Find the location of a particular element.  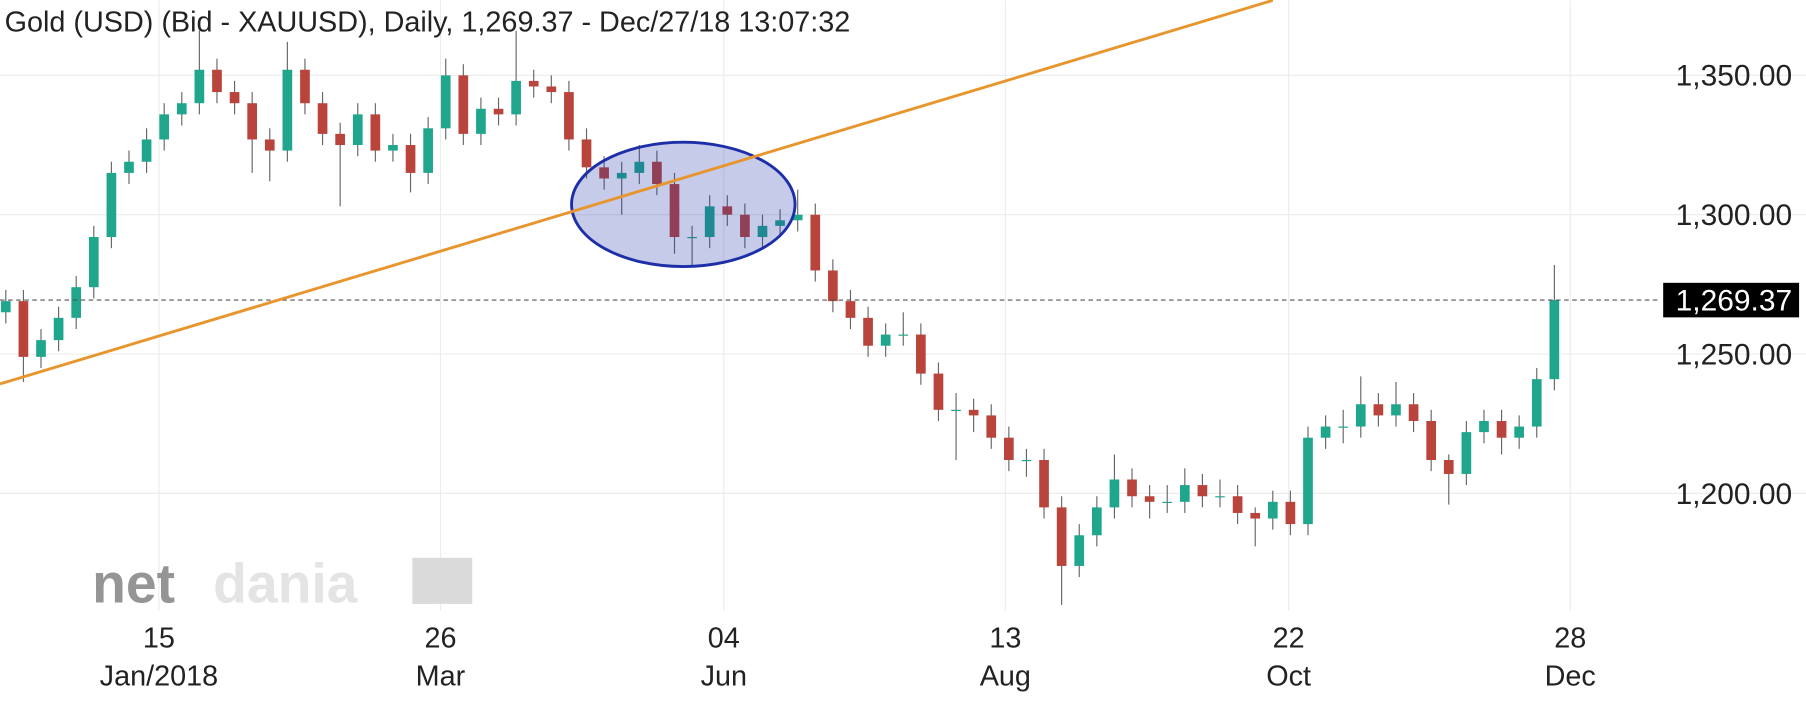

price-tag-label: 1,269.37 is located at coordinates (1734, 300).